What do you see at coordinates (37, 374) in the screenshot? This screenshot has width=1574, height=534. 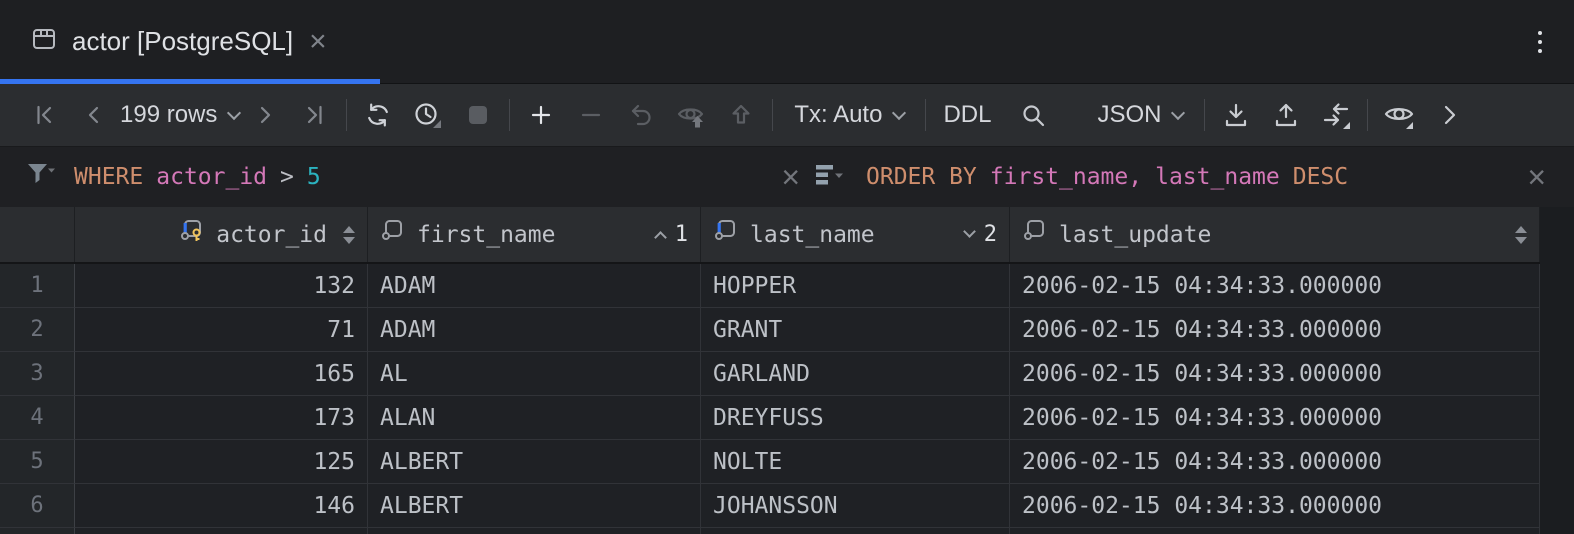 I see `row-number: 3` at bounding box center [37, 374].